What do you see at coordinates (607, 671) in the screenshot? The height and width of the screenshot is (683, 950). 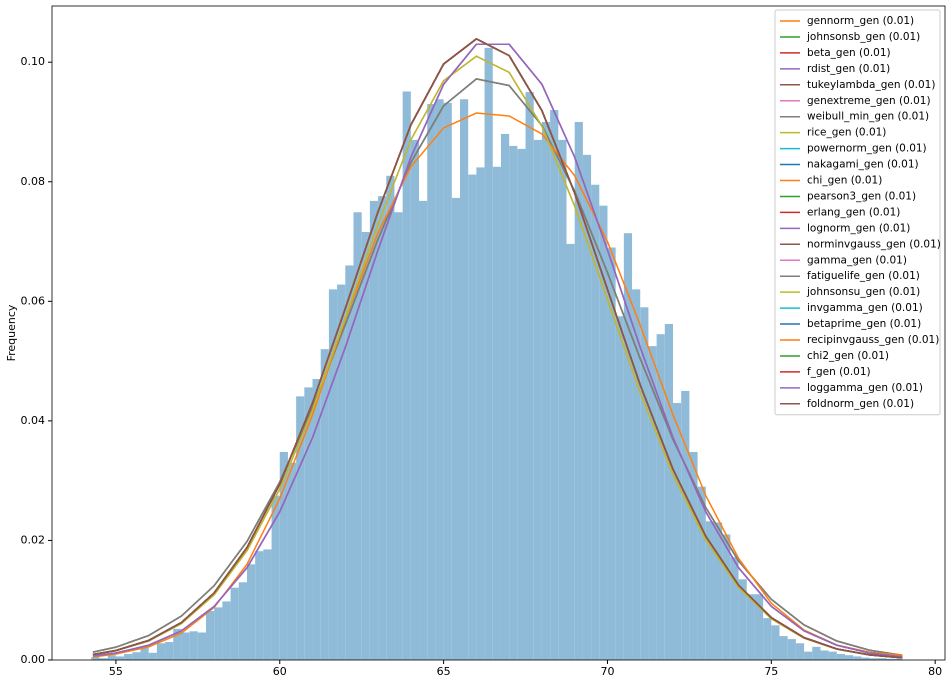 I see `x-tick-label: 70` at bounding box center [607, 671].